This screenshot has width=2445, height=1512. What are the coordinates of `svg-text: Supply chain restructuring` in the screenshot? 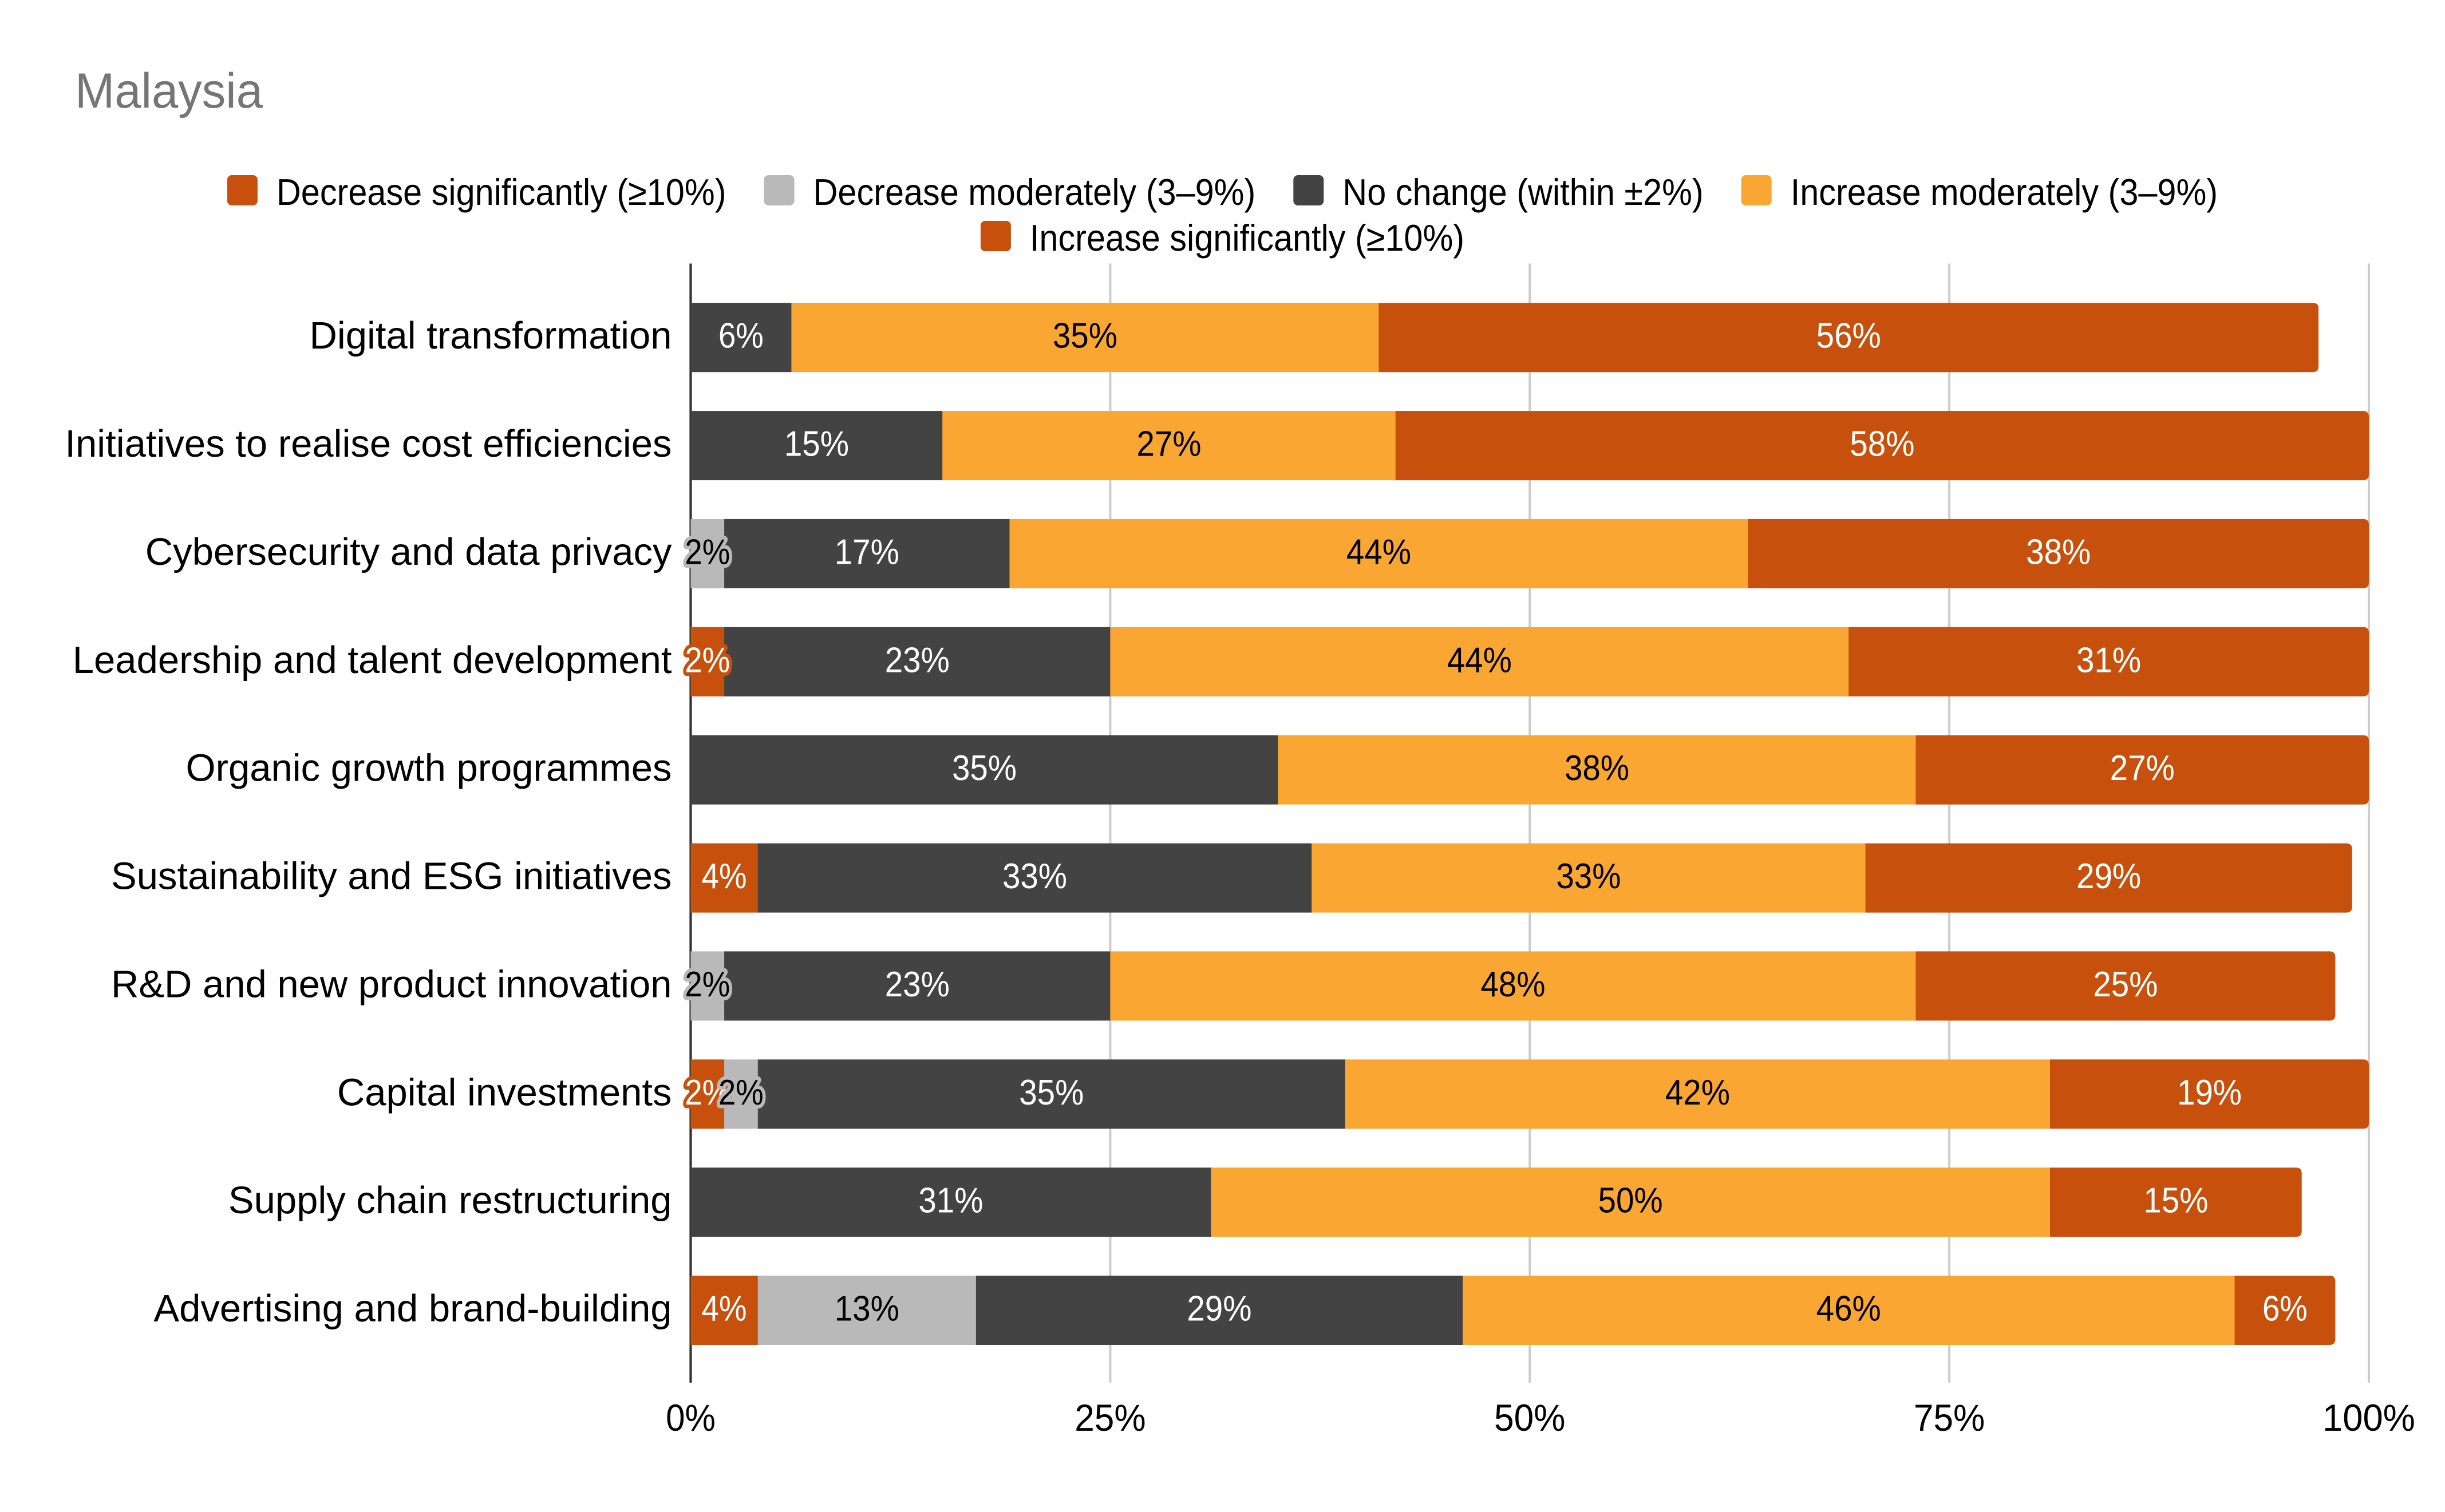 It's located at (450, 1200).